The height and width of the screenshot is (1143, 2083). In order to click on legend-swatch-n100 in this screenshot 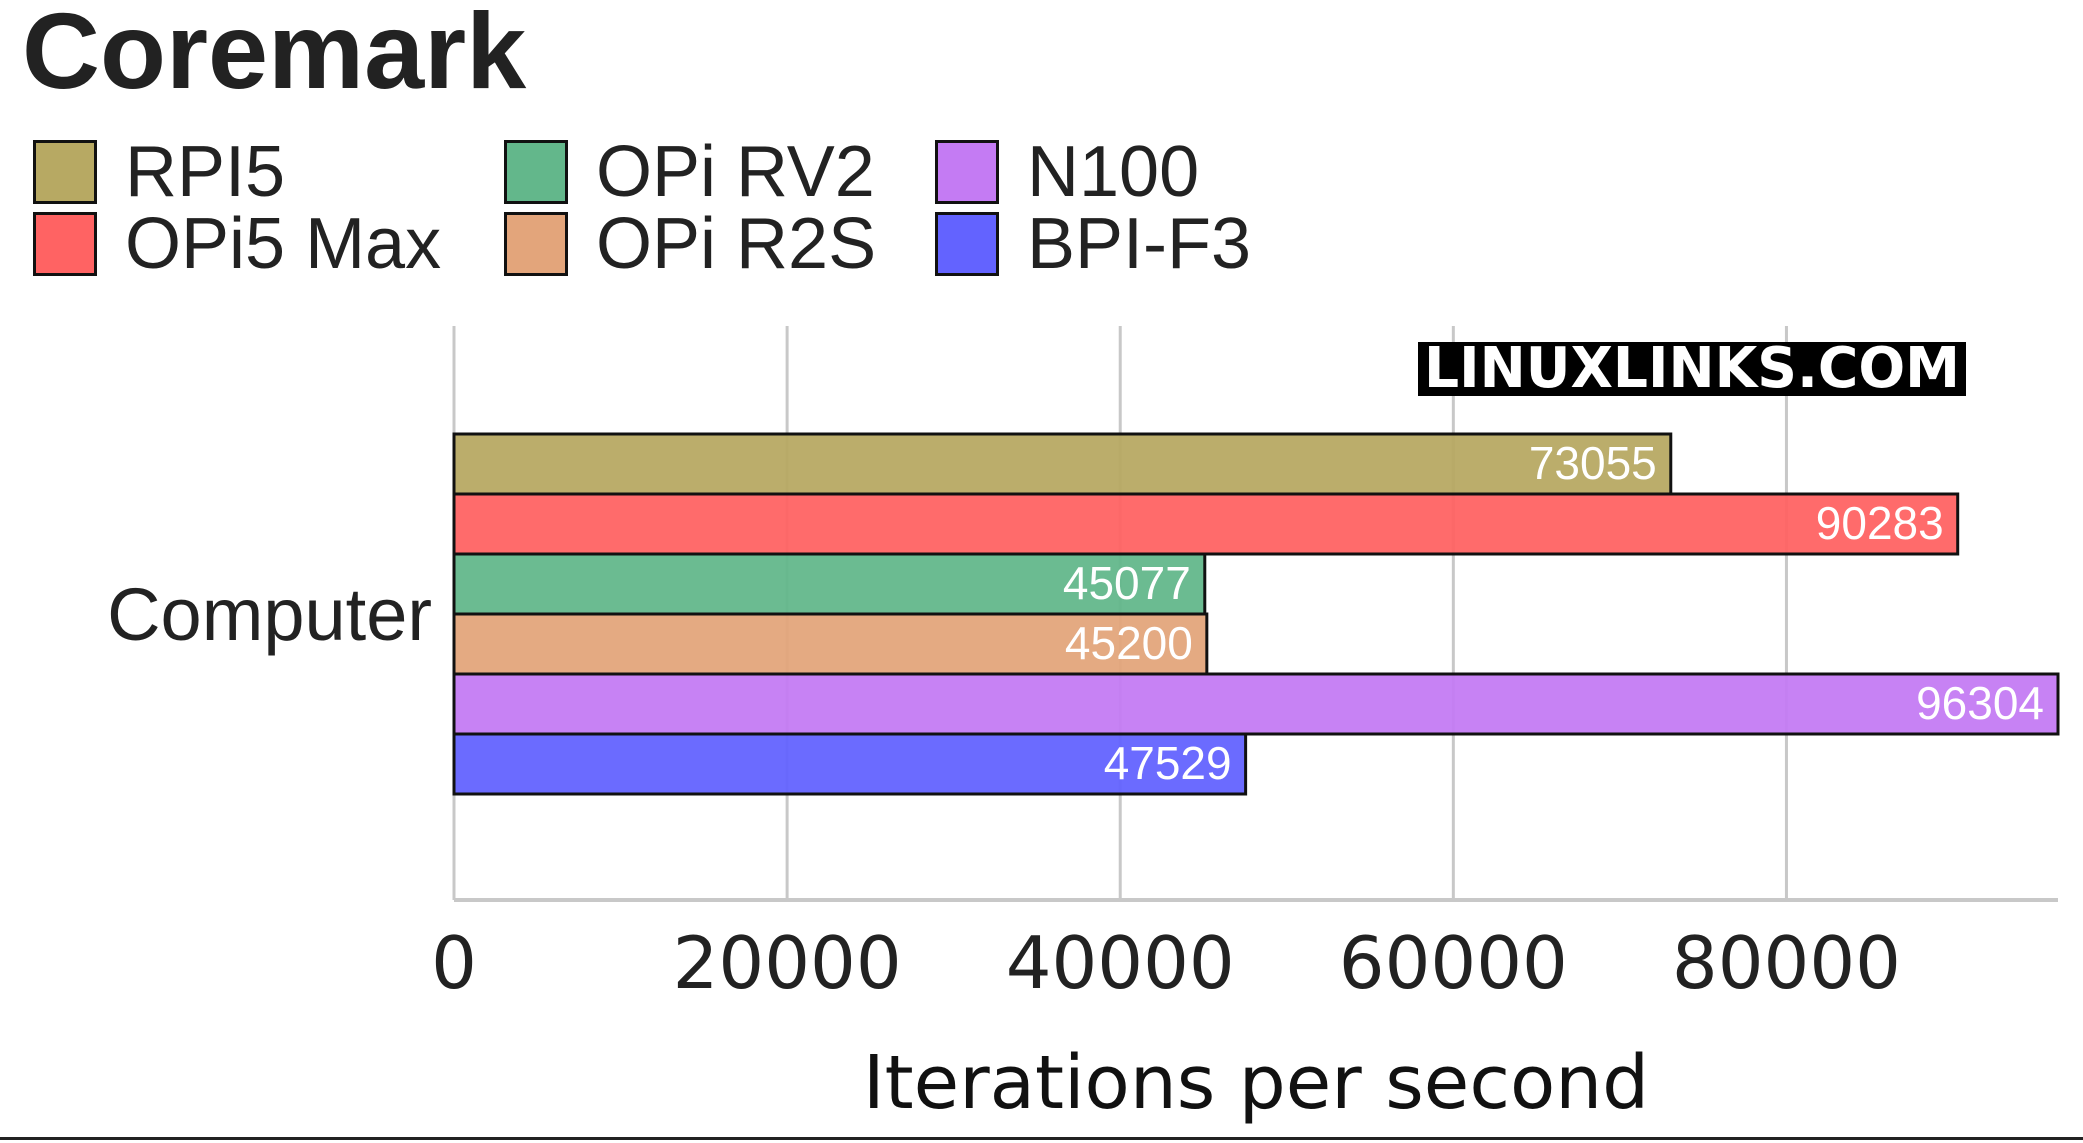, I will do `click(967, 172)`.